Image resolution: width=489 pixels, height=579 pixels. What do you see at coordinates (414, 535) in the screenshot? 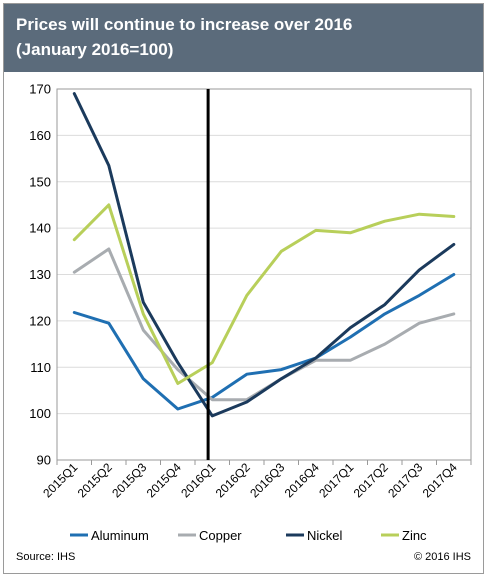
I see `legend-label-zinc: Zinc` at bounding box center [414, 535].